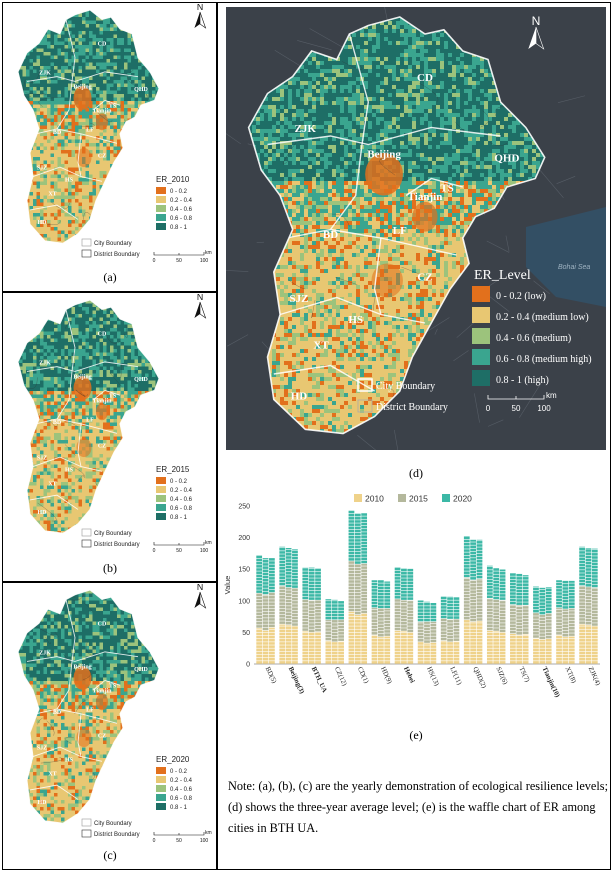 The width and height of the screenshot is (613, 872). I want to click on city-label-tianjin: Tianjin, so click(425, 197).